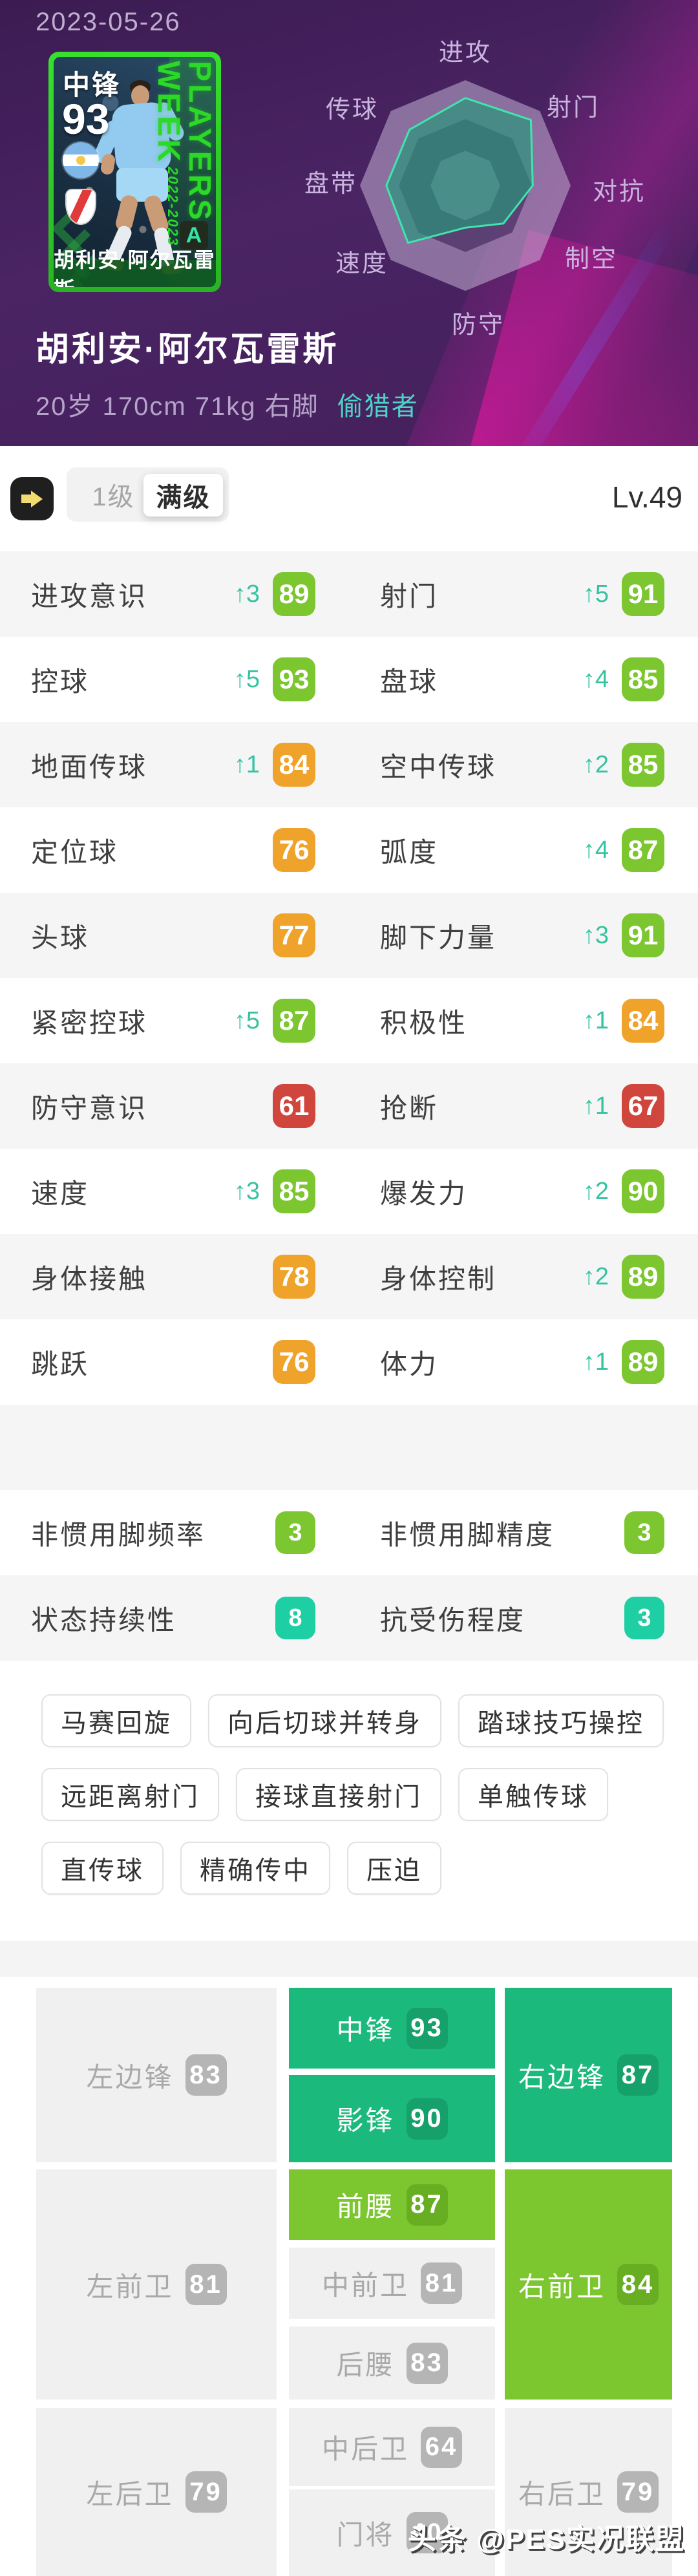  I want to click on stat-value-badge: 67, so click(643, 1106).